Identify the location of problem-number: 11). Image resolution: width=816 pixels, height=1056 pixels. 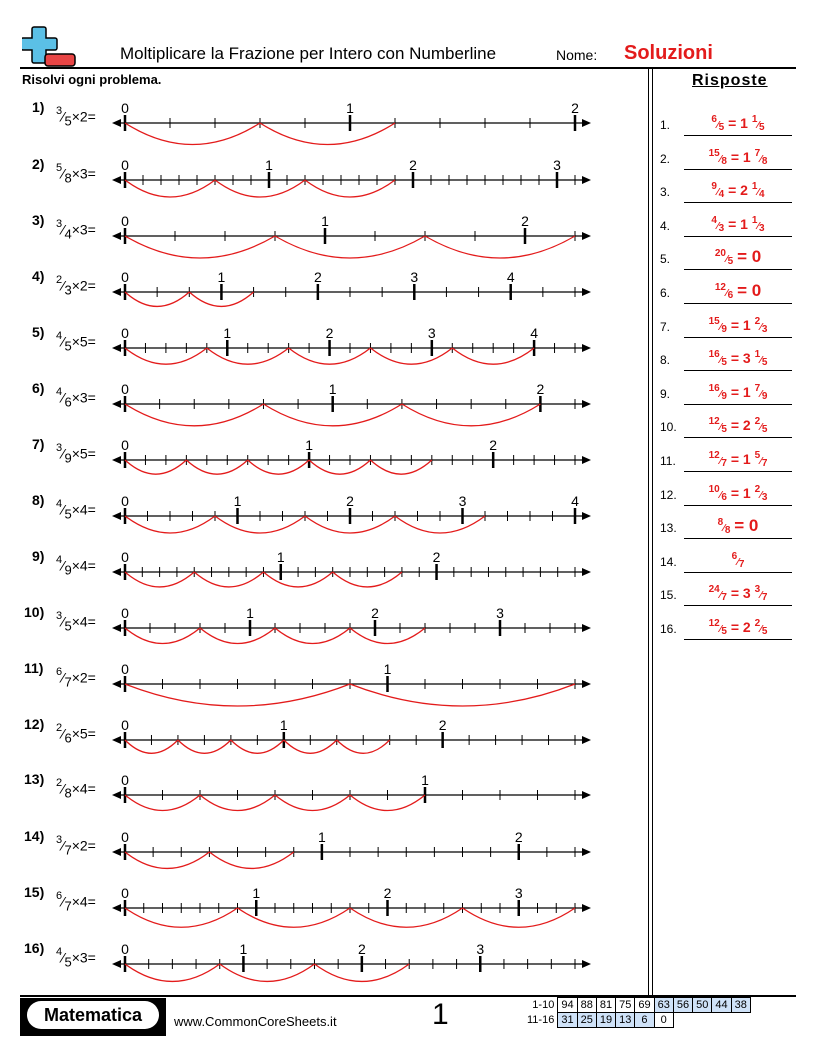
(34, 668).